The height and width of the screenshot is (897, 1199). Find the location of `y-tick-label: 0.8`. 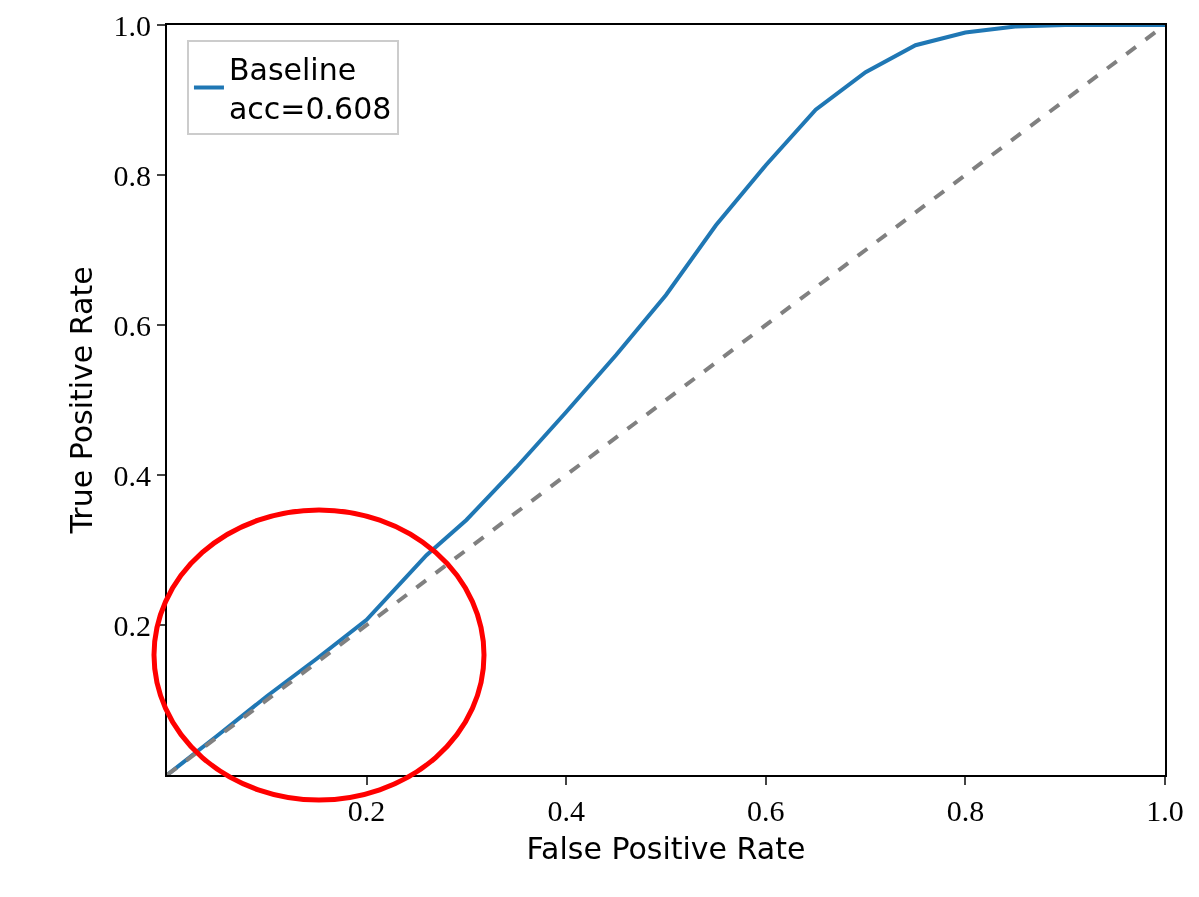

y-tick-label: 0.8 is located at coordinates (132, 175).